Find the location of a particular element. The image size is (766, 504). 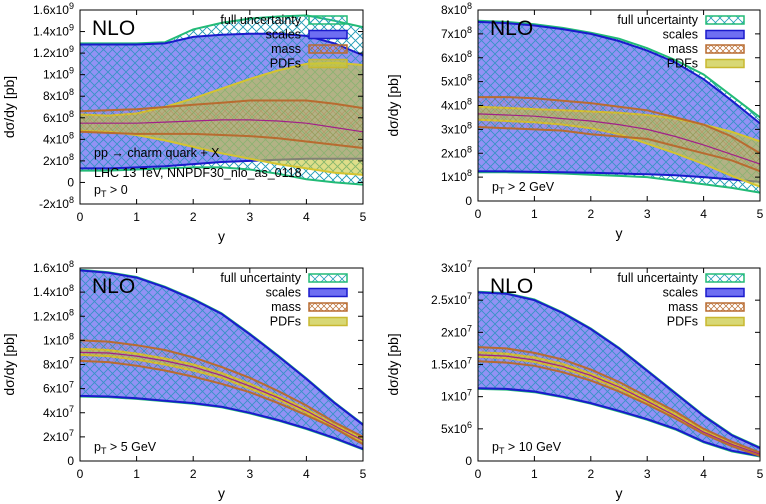

y-tick-label: 8x10⁸ is located at coordinates (456, 9).